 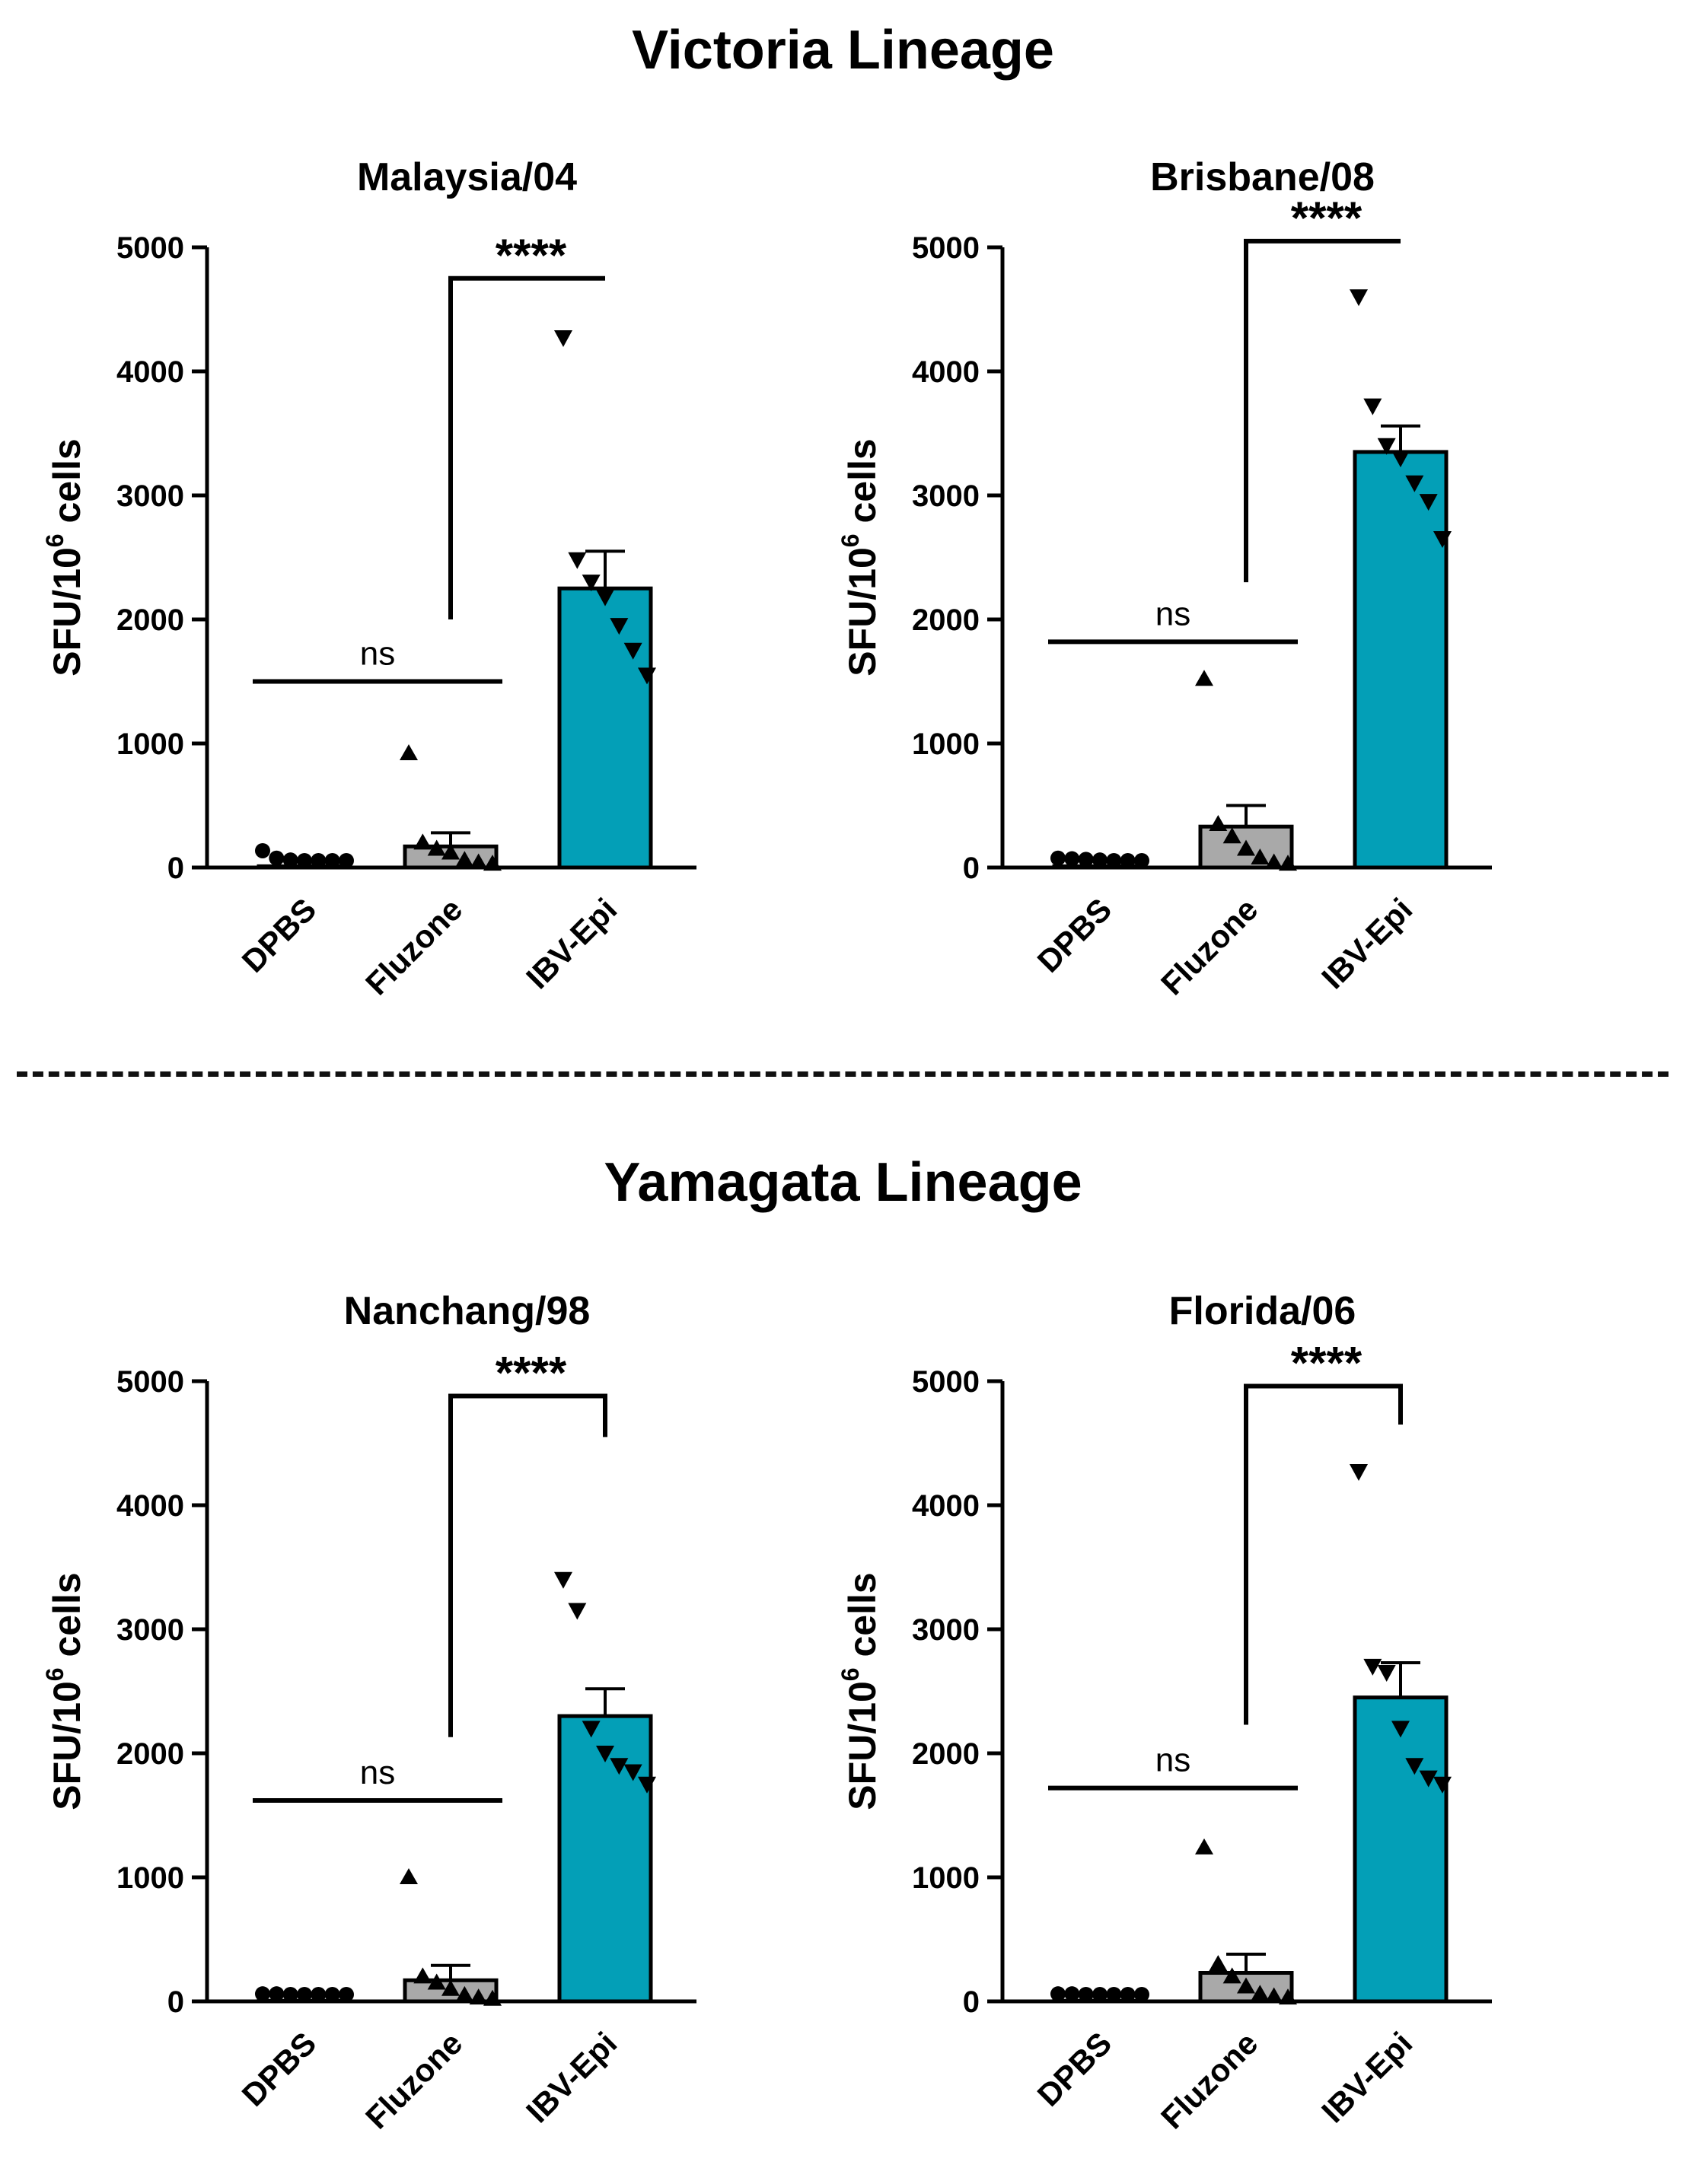 What do you see at coordinates (843, 1182) in the screenshot?
I see `yamagata-lineage-title: Yamagata Lineage` at bounding box center [843, 1182].